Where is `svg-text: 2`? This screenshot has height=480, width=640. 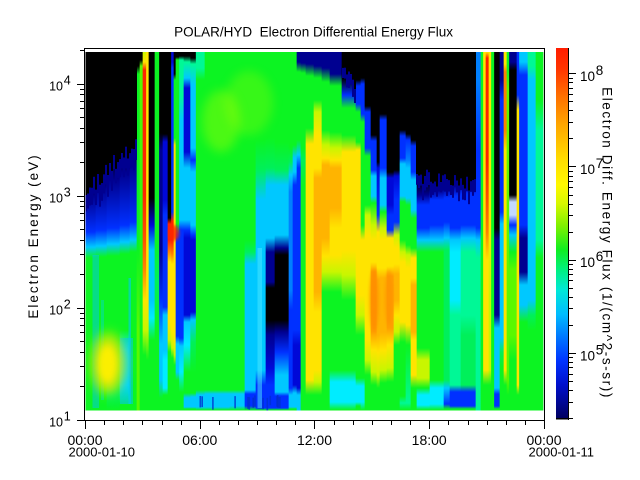
svg-text: 2 is located at coordinates (67, 305).